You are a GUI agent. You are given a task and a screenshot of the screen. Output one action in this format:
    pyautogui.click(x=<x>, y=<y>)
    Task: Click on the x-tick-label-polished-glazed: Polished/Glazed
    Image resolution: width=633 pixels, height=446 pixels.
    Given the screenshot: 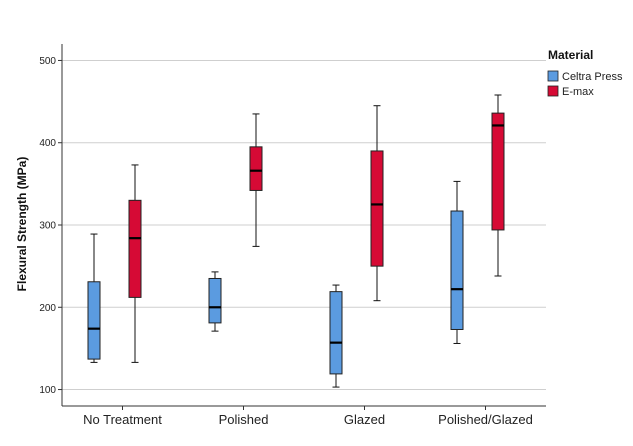 What is the action you would take?
    pyautogui.click(x=485, y=419)
    